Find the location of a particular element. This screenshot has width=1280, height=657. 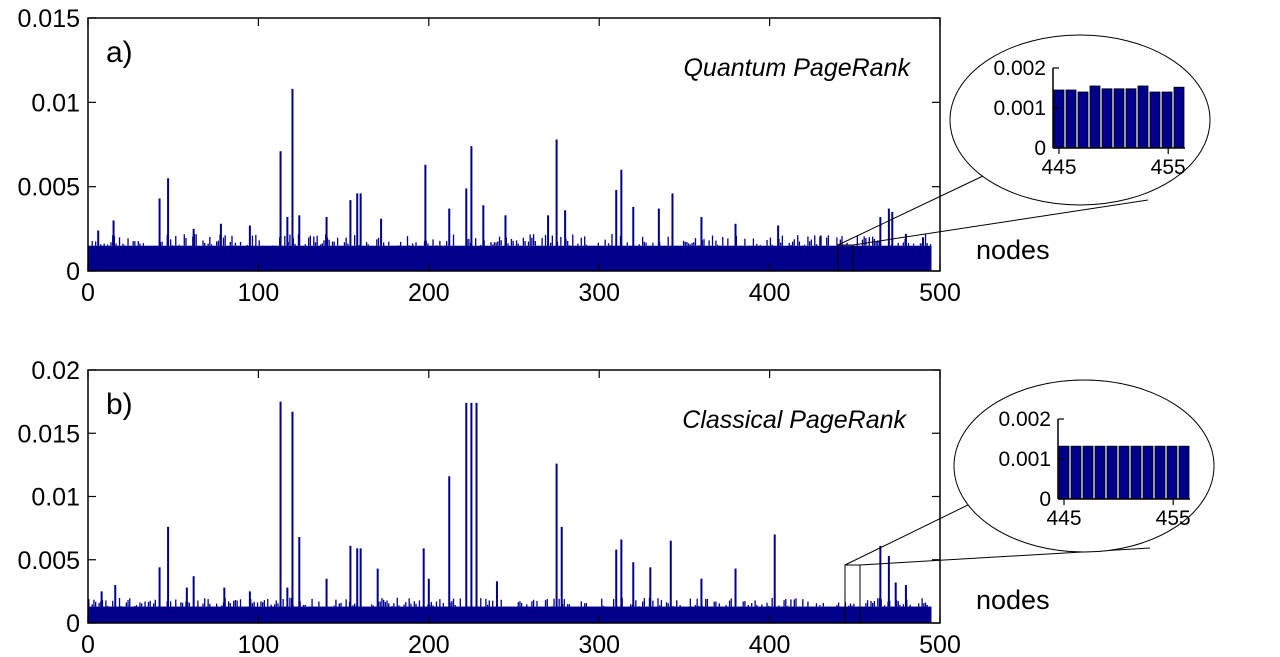

panel-a-x-label: nodes is located at coordinates (1013, 250).